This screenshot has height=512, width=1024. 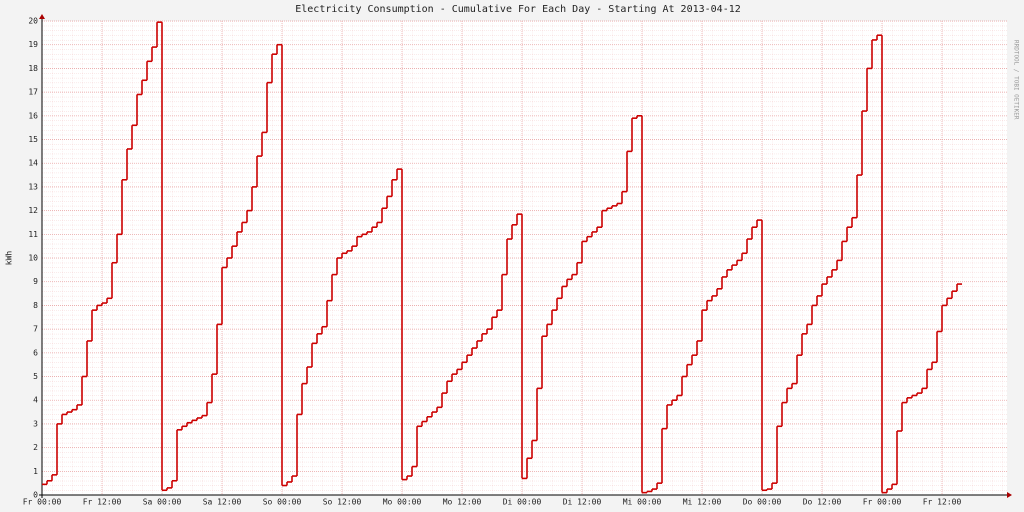 I want to click on x-tick-label: So 00:00, so click(x=282, y=502).